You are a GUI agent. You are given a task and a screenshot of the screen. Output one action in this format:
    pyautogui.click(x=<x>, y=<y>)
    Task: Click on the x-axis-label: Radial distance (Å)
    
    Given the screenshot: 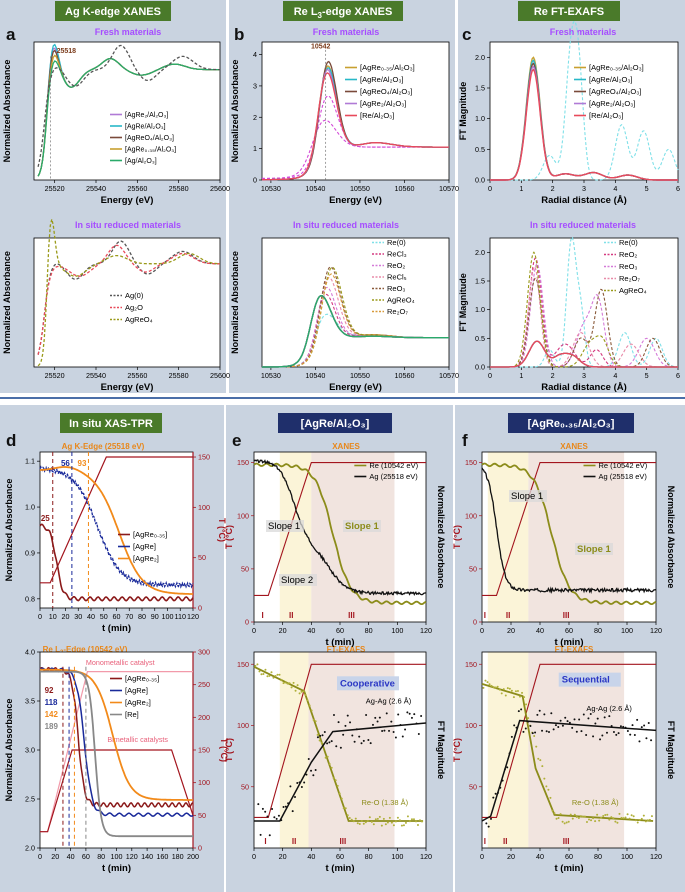 What is the action you would take?
    pyautogui.click(x=584, y=387)
    